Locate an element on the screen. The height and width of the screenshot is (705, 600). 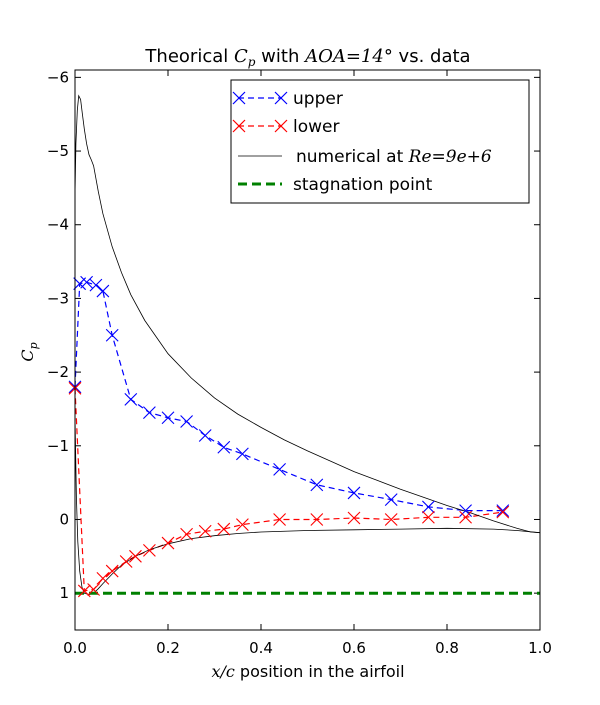
y-tick-label: −5 is located at coordinates (58, 151).